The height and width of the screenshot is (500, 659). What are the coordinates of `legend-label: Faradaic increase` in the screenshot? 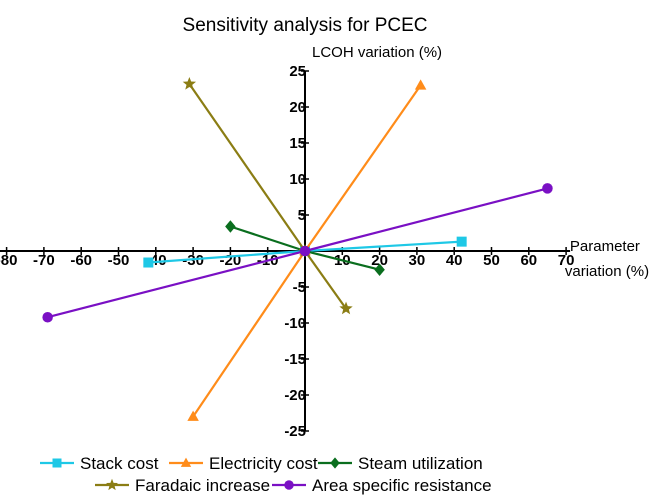 It's located at (202, 485).